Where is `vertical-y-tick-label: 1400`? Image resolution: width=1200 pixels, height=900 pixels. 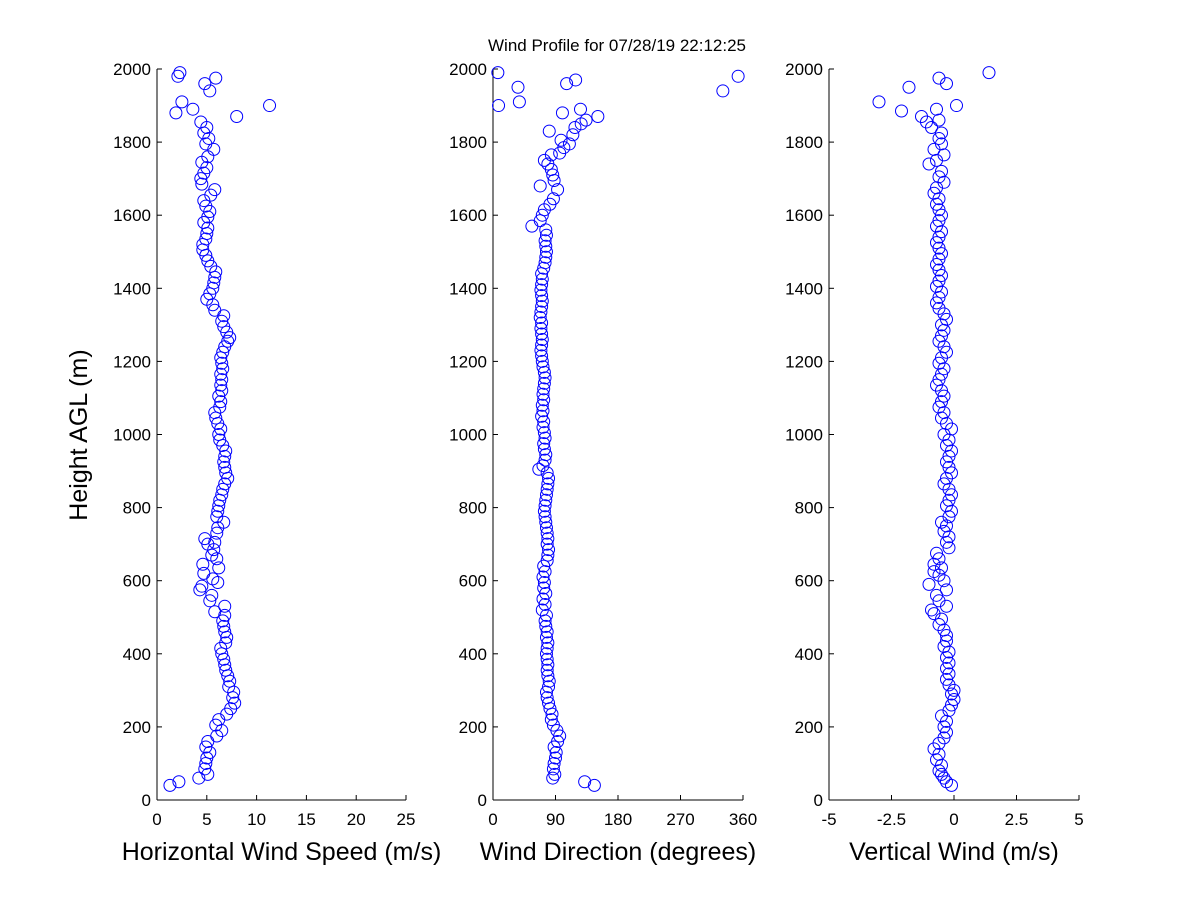
vertical-y-tick-label: 1400 is located at coordinates (804, 288).